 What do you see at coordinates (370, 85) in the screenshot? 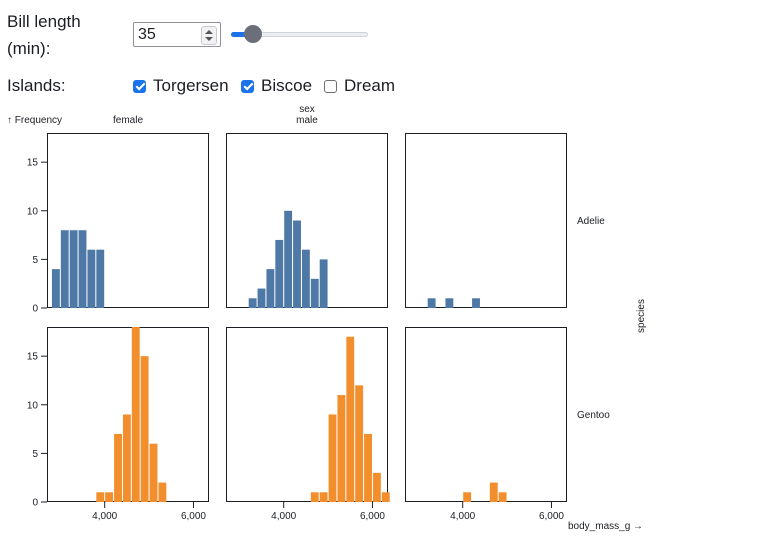
I see `checkbox-label-dream: Dream` at bounding box center [370, 85].